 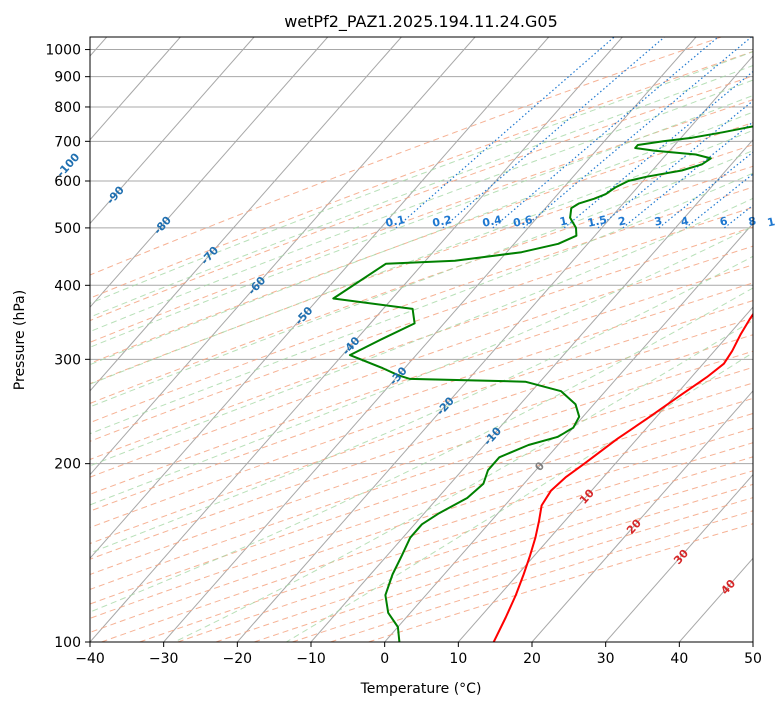 I want to click on x-tick-label: −20, so click(x=238, y=659).